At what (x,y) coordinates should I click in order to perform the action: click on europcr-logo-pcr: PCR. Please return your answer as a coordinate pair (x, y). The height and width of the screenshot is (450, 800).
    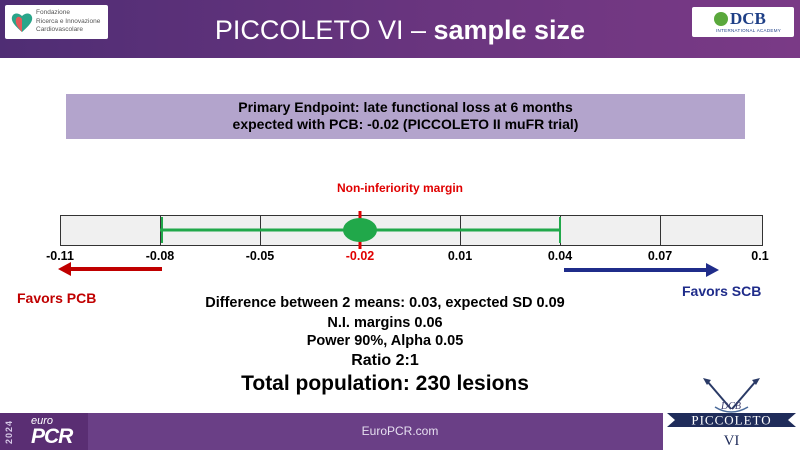
    Looking at the image, I should click on (52, 436).